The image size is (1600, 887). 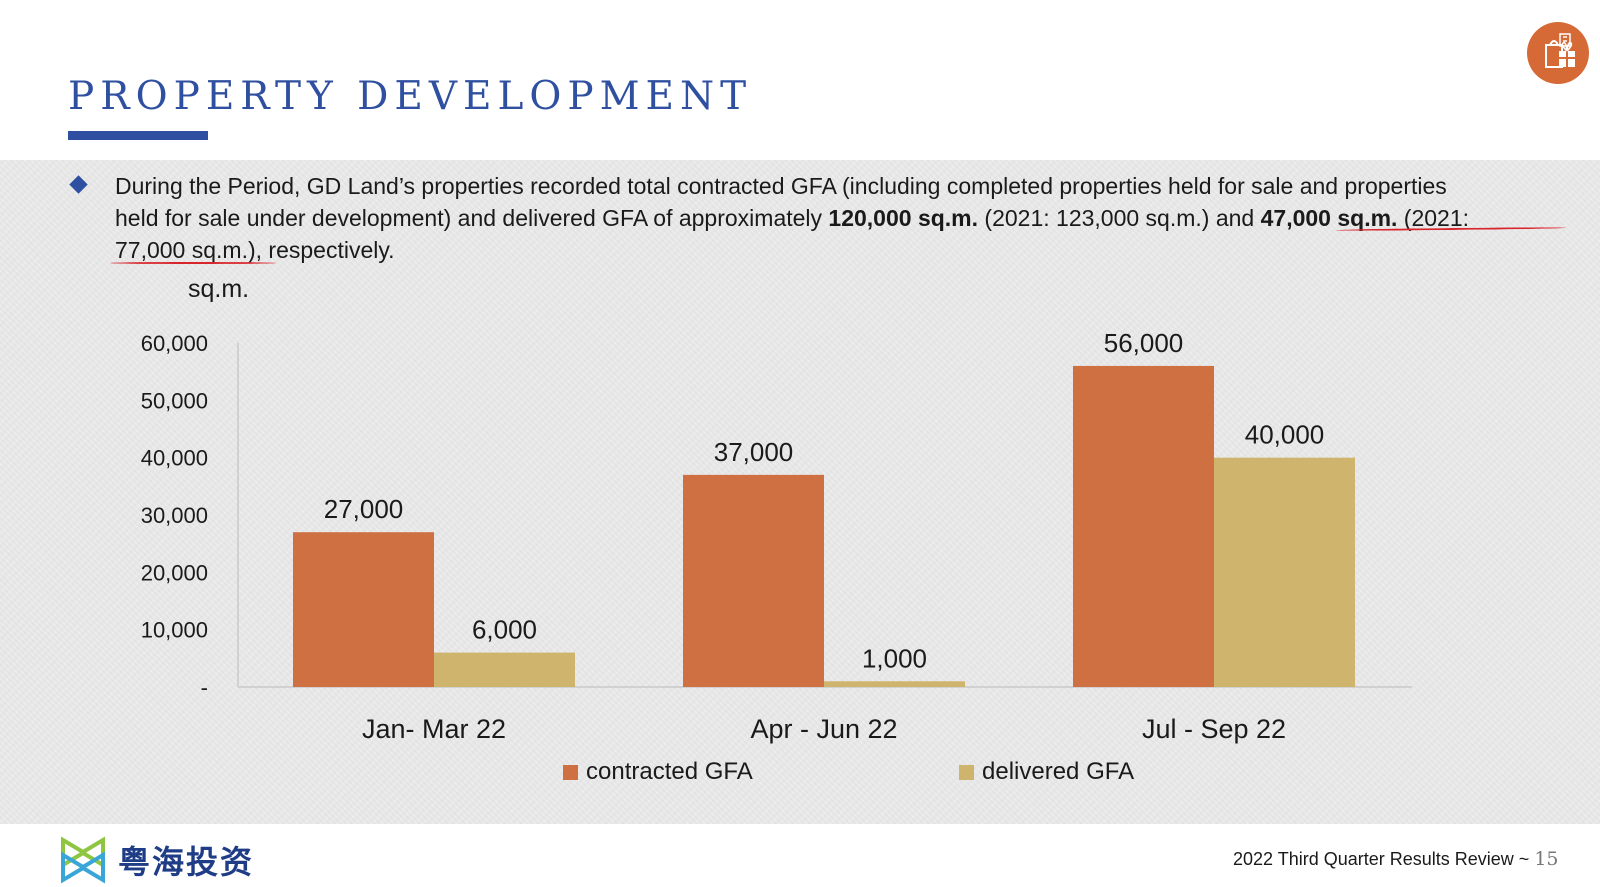 What do you see at coordinates (903, 218) in the screenshot?
I see `contracted-total: 120,000 sq.m.` at bounding box center [903, 218].